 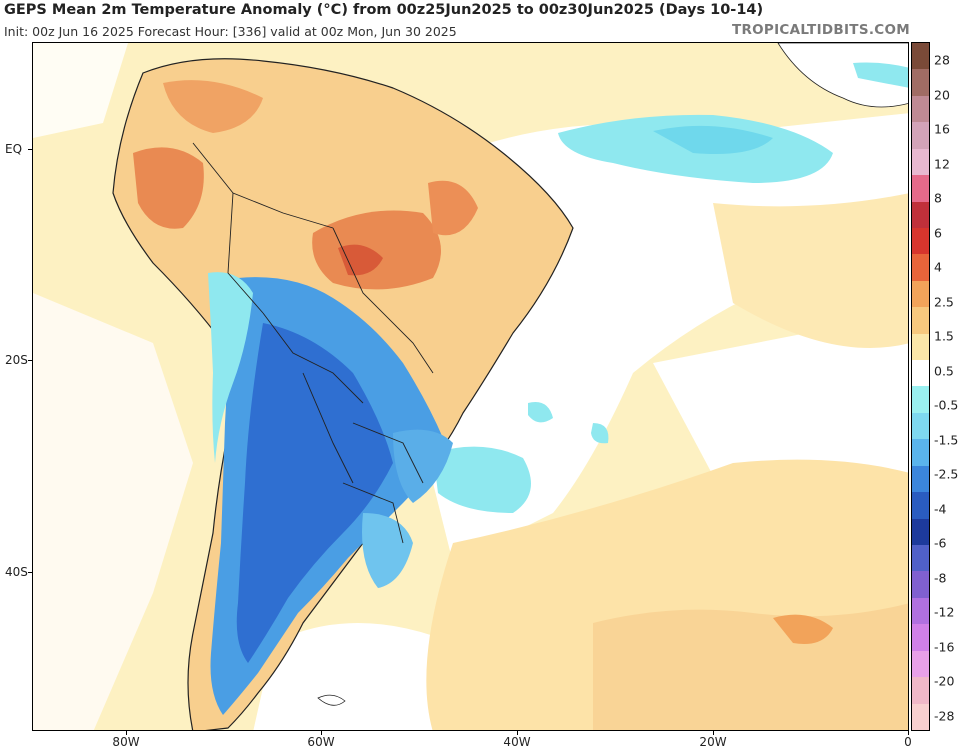 I want to click on colorbar-label: 12, so click(x=942, y=164).